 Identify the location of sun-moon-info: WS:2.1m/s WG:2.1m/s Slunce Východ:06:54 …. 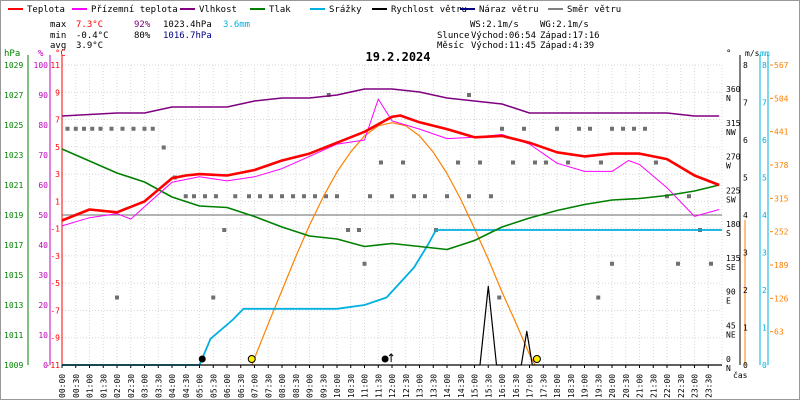
(518, 35).